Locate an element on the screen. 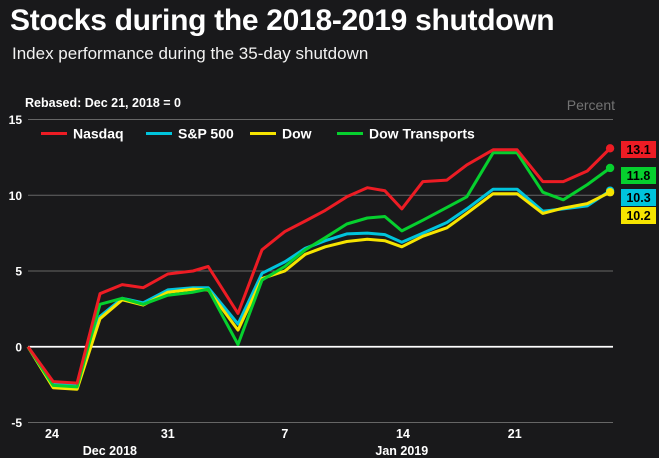 This screenshot has width=659, height=458. series-end-dot-nasdaq is located at coordinates (610, 148).